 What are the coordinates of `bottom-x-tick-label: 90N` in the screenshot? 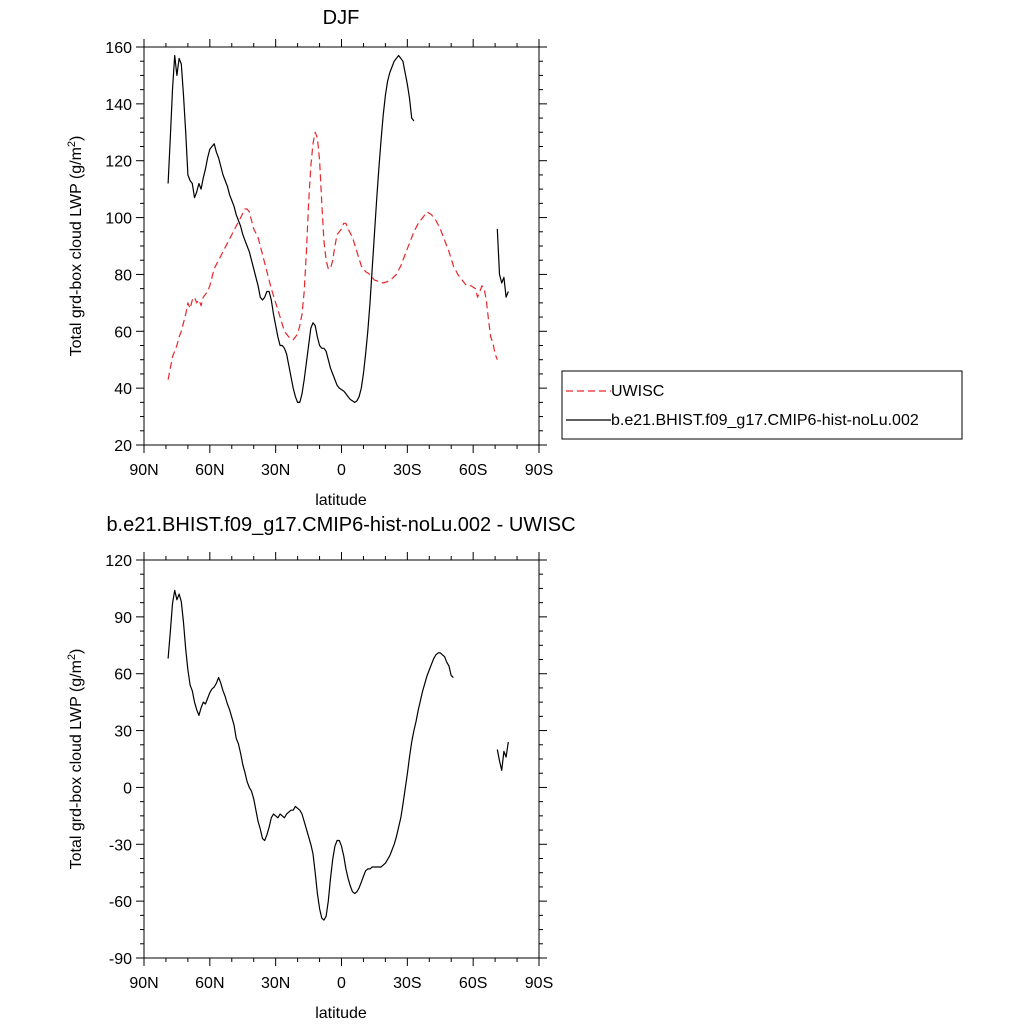 It's located at (143, 983).